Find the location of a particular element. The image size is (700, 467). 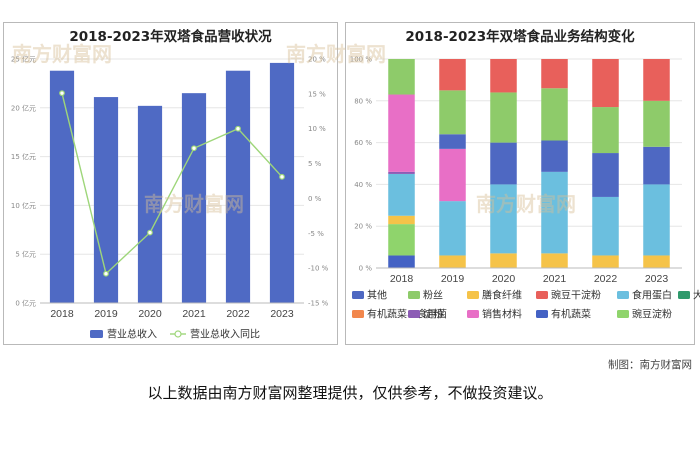

y-right-tick-label: 15 % is located at coordinates (317, 94).